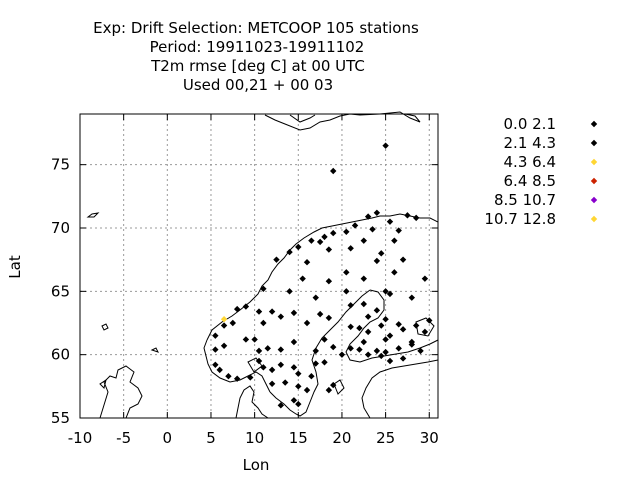 The width and height of the screenshot is (640, 480). I want to click on y-tick-label: 70, so click(60, 228).